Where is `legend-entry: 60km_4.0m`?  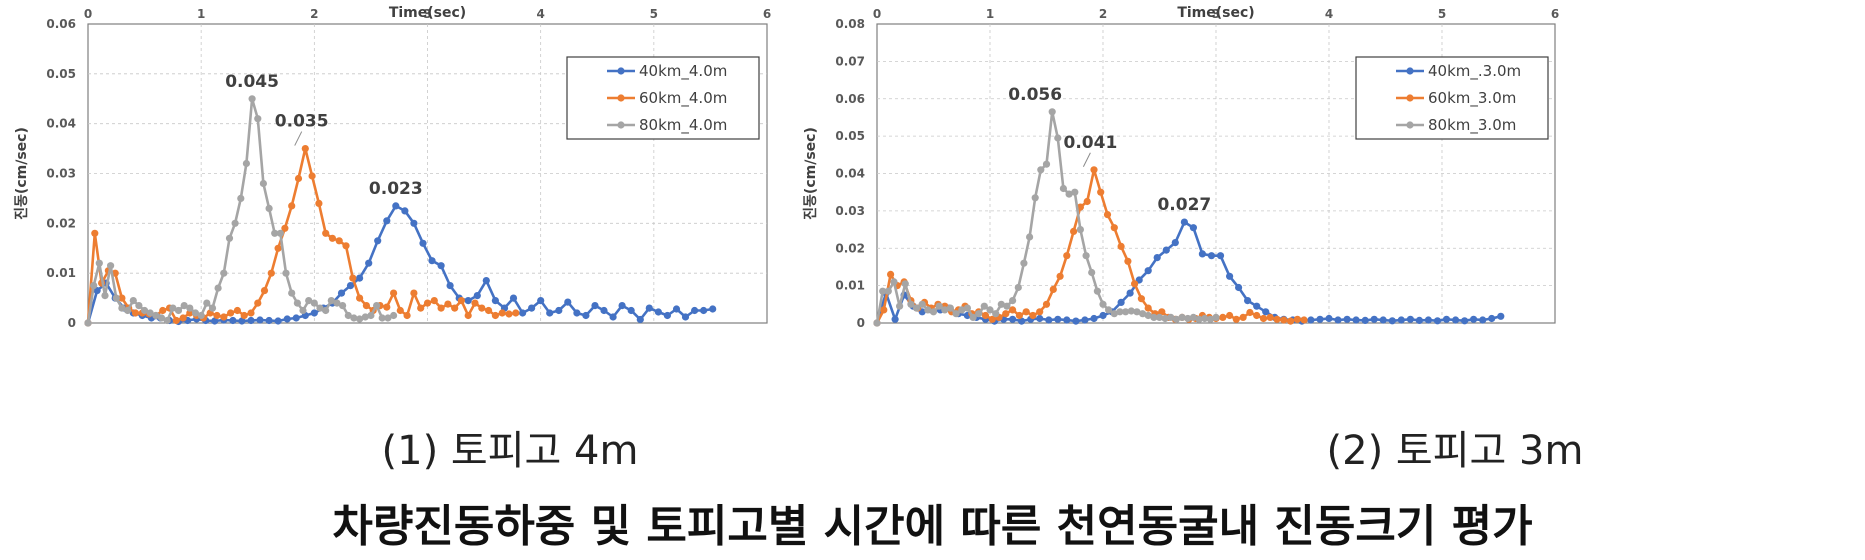 legend-entry: 60km_4.0m is located at coordinates (683, 98).